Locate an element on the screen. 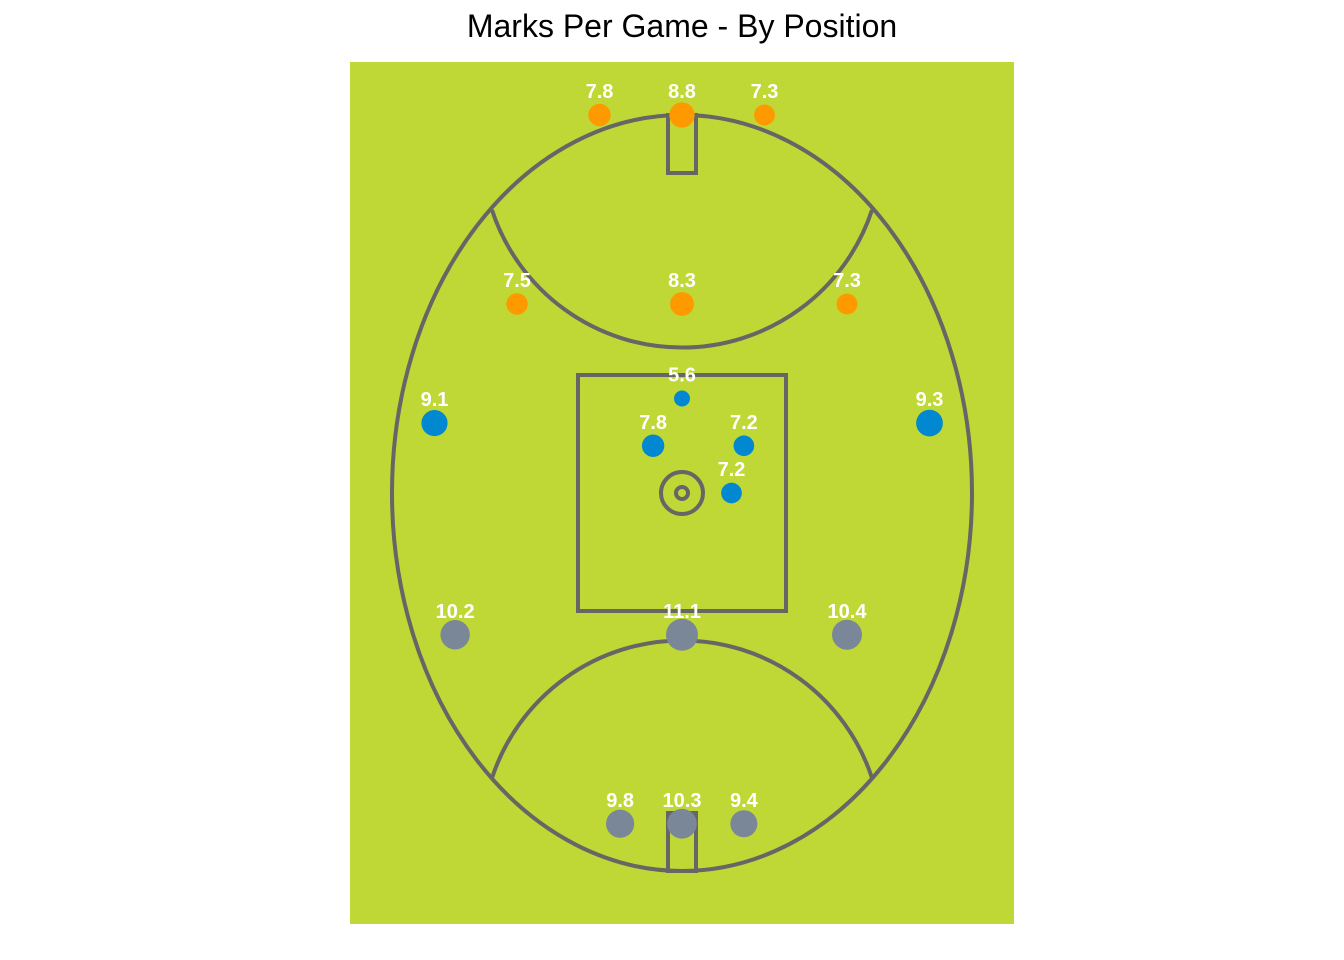 This screenshot has width=1344, height=960. value-label-15: 9.8 is located at coordinates (620, 801).